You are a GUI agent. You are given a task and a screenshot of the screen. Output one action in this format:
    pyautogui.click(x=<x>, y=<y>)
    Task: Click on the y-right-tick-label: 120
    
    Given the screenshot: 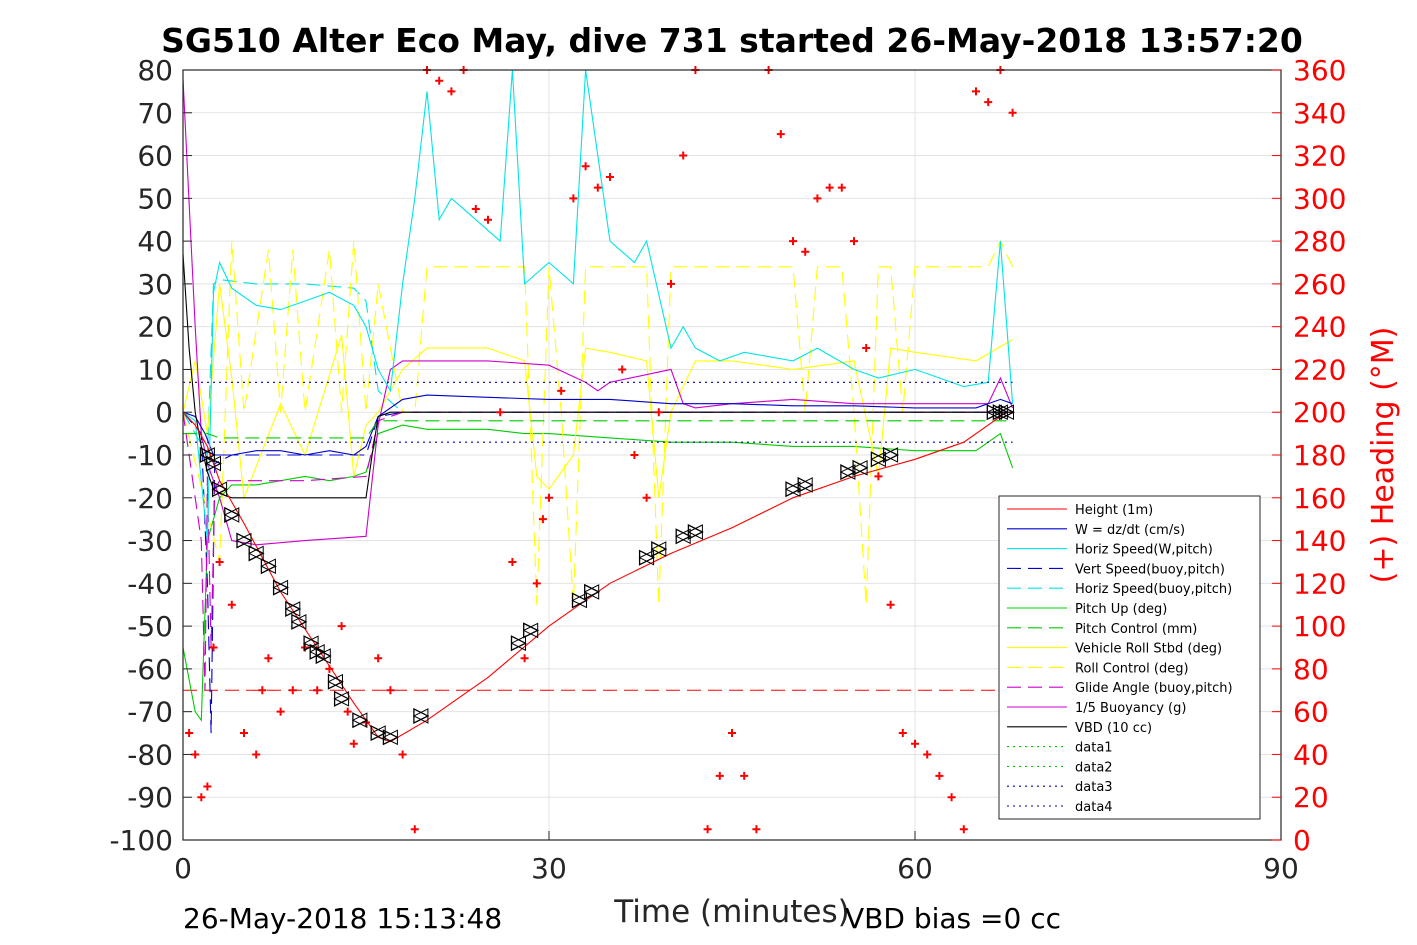 What is the action you would take?
    pyautogui.click(x=1319, y=583)
    